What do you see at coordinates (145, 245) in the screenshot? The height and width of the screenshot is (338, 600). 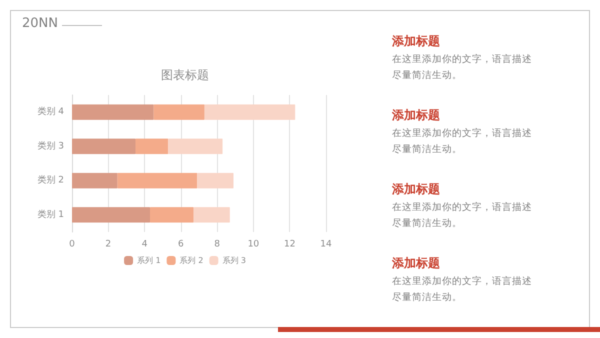 I see `x-tick-label: 4` at bounding box center [145, 245].